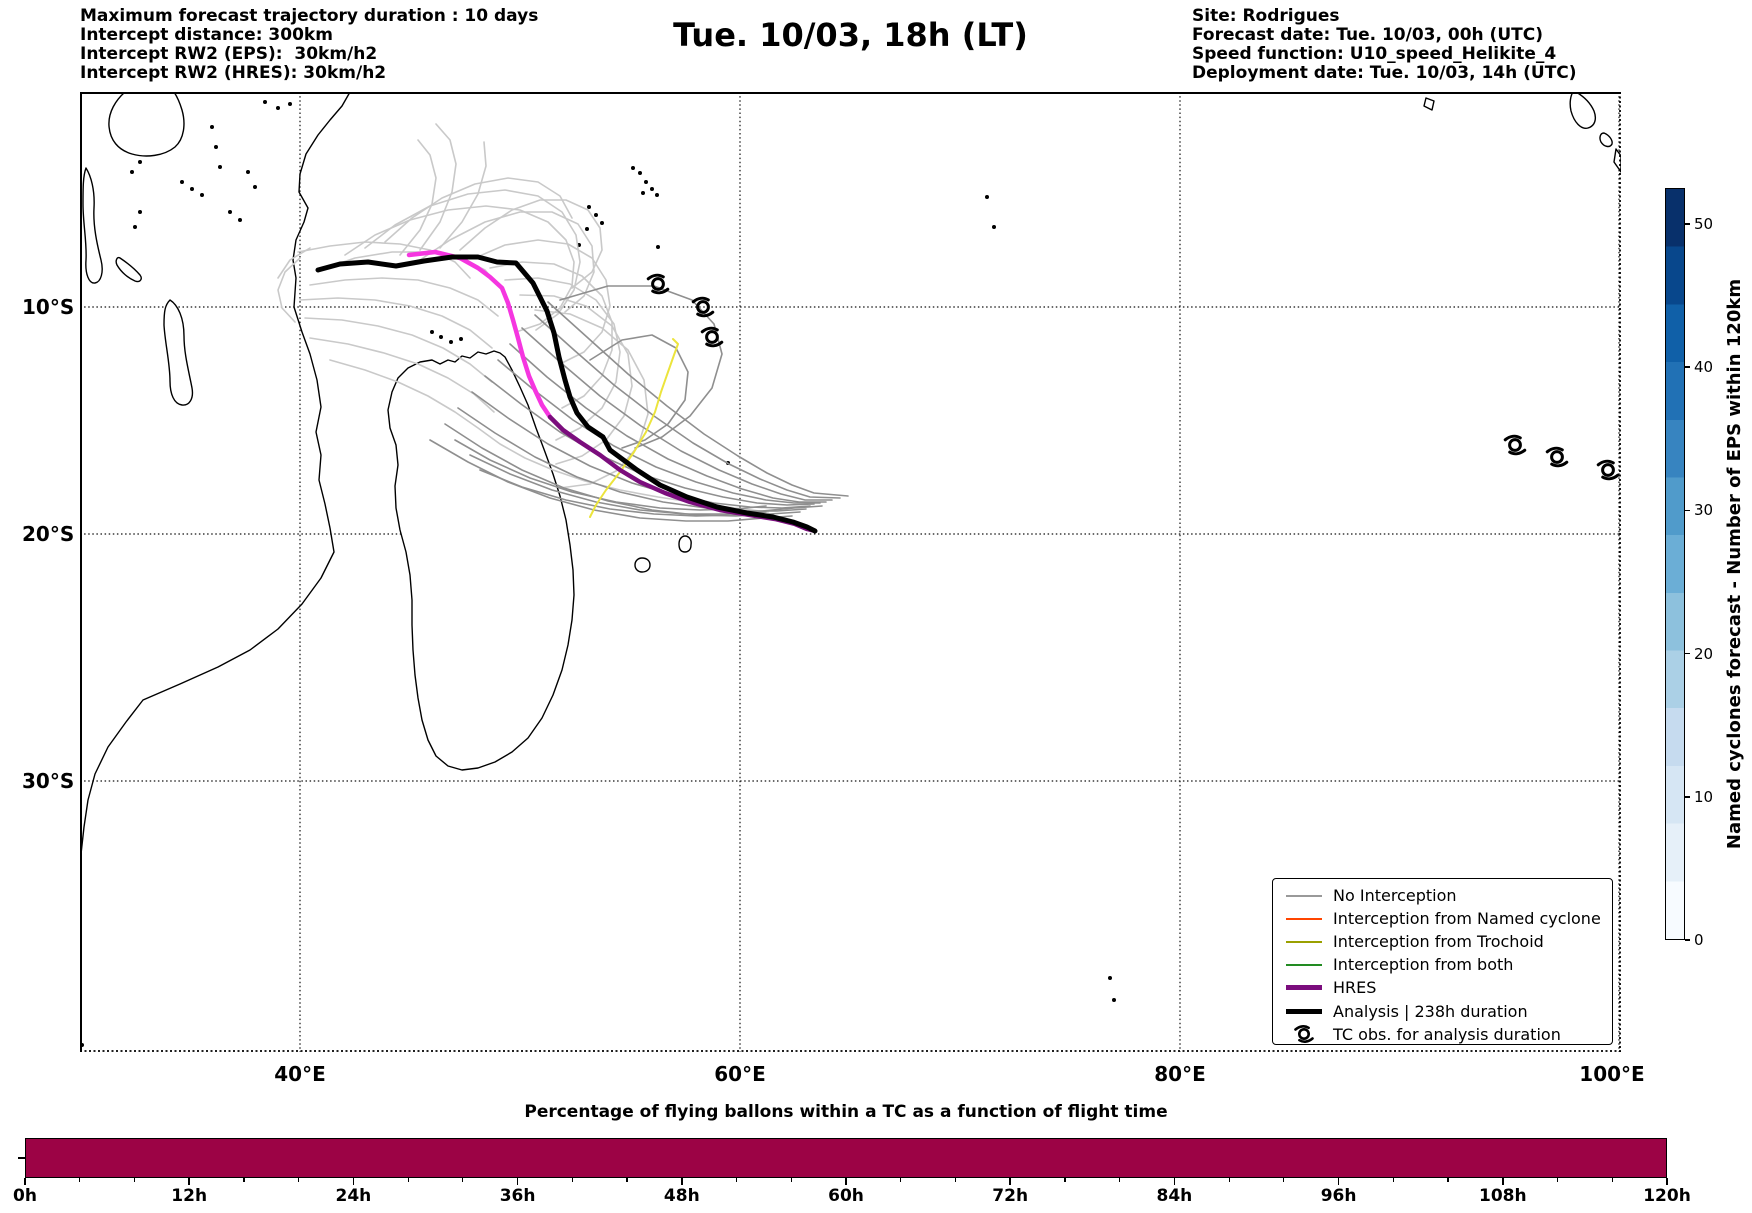 The height and width of the screenshot is (1213, 1752). What do you see at coordinates (206, 35) in the screenshot?
I see `forecast-setting-line: Intercept distance: 300km` at bounding box center [206, 35].